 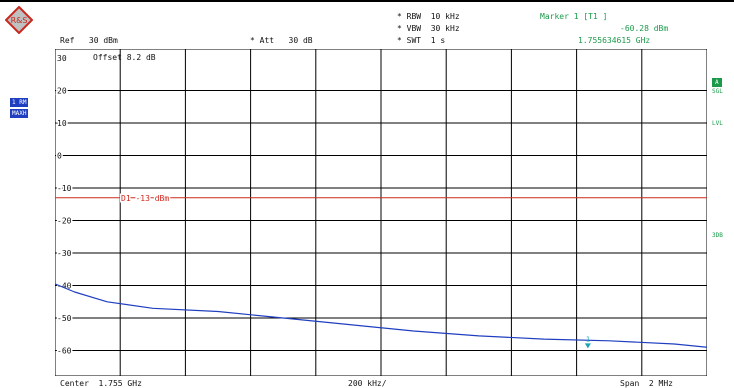 I want to click on marker-frequency: 1.755634615 GHz, so click(x=614, y=40).